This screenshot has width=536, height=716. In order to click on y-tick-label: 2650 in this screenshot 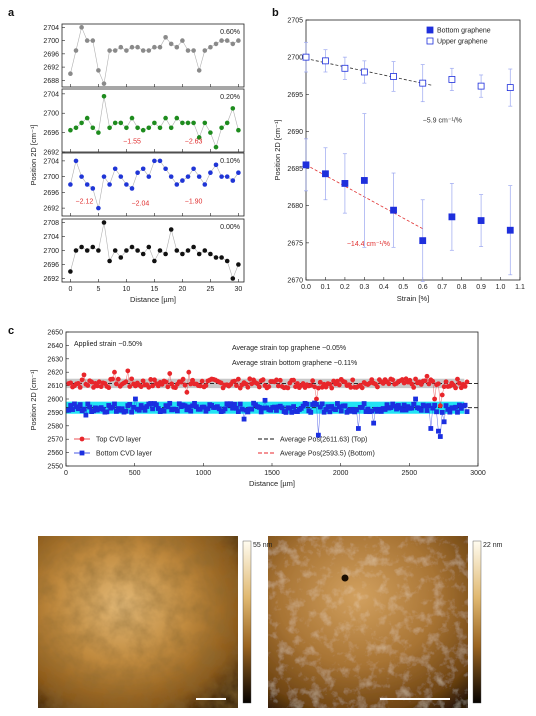, I will do `click(55, 333)`.